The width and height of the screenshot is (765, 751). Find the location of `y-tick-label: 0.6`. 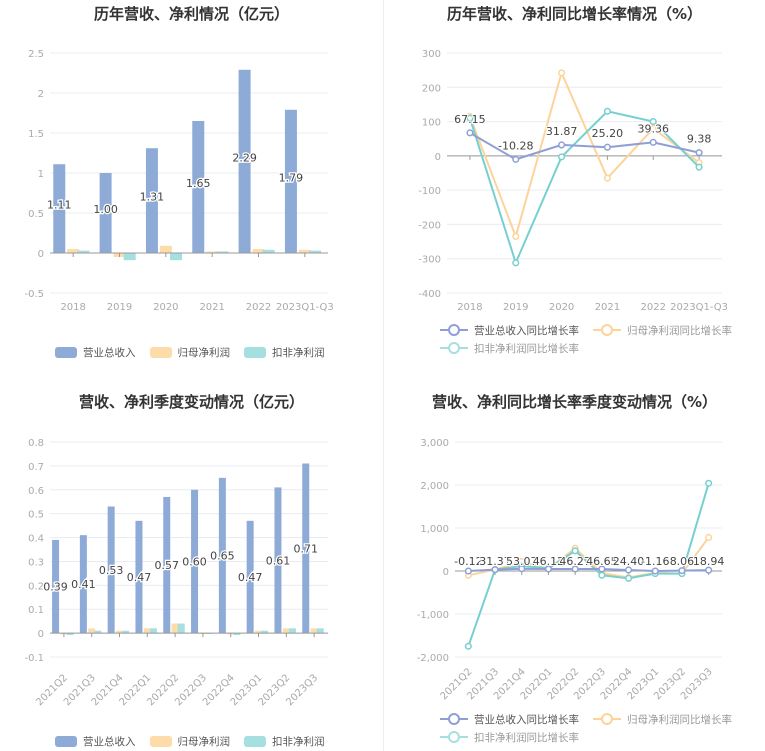

y-tick-label: 0.6 is located at coordinates (36, 491).